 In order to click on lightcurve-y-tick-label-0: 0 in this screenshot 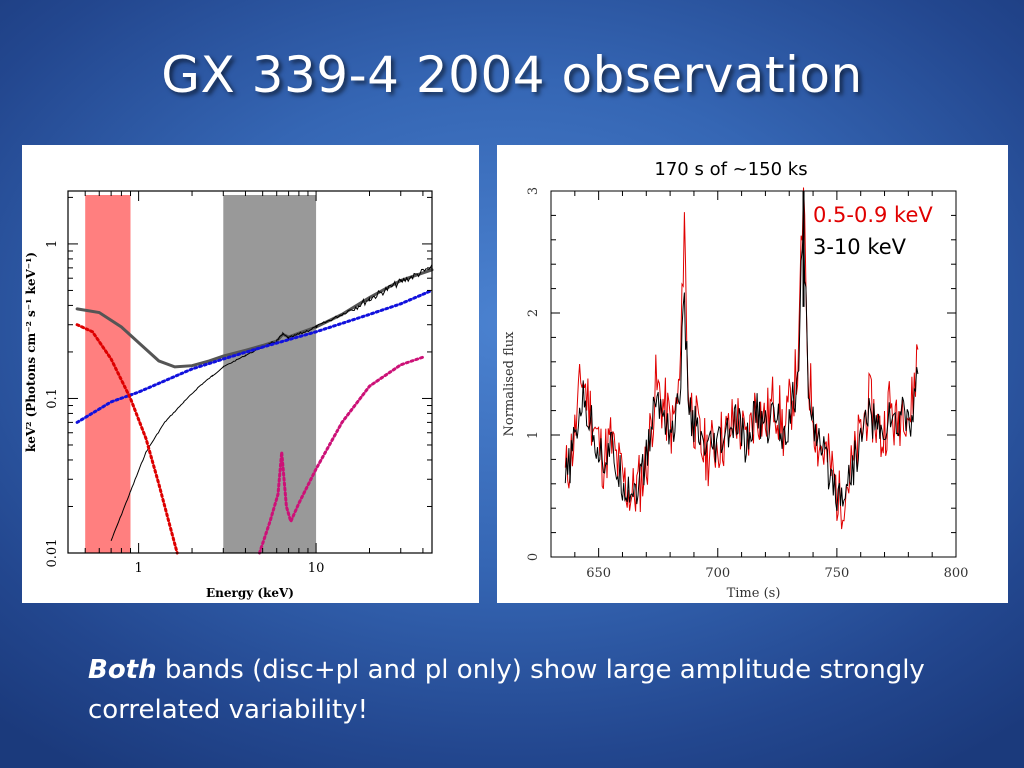, I will do `click(533, 557)`.